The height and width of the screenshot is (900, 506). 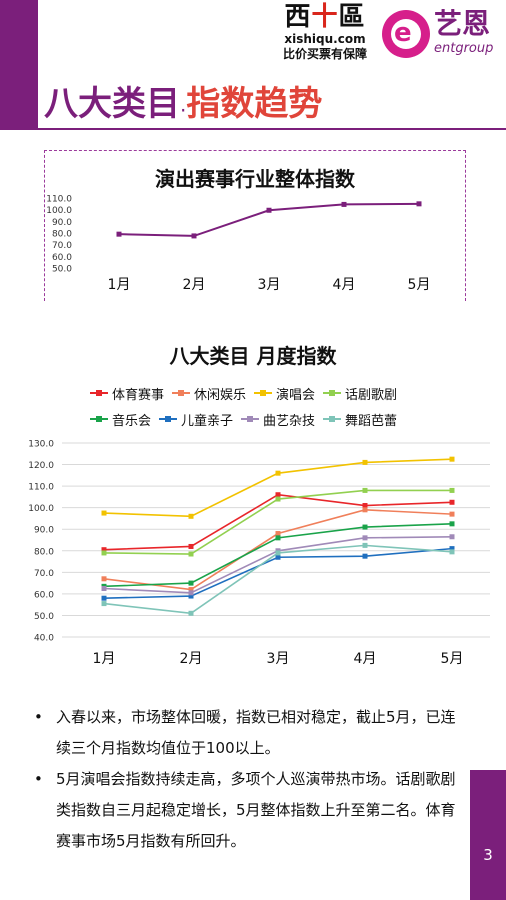 What do you see at coordinates (255, 179) in the screenshot?
I see `chart1-title: 演出赛事行业整体指数` at bounding box center [255, 179].